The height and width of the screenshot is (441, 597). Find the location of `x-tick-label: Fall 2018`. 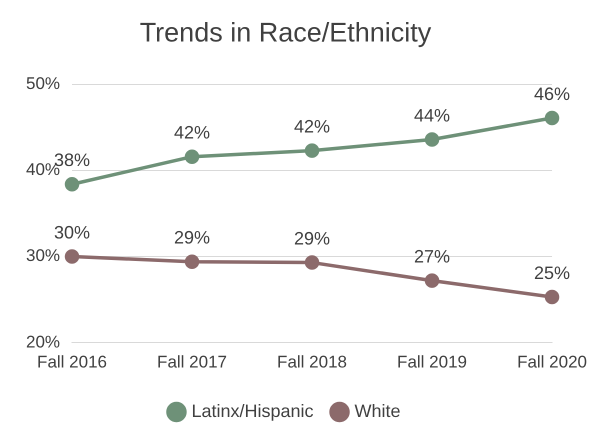

x-tick-label: Fall 2018 is located at coordinates (312, 362).